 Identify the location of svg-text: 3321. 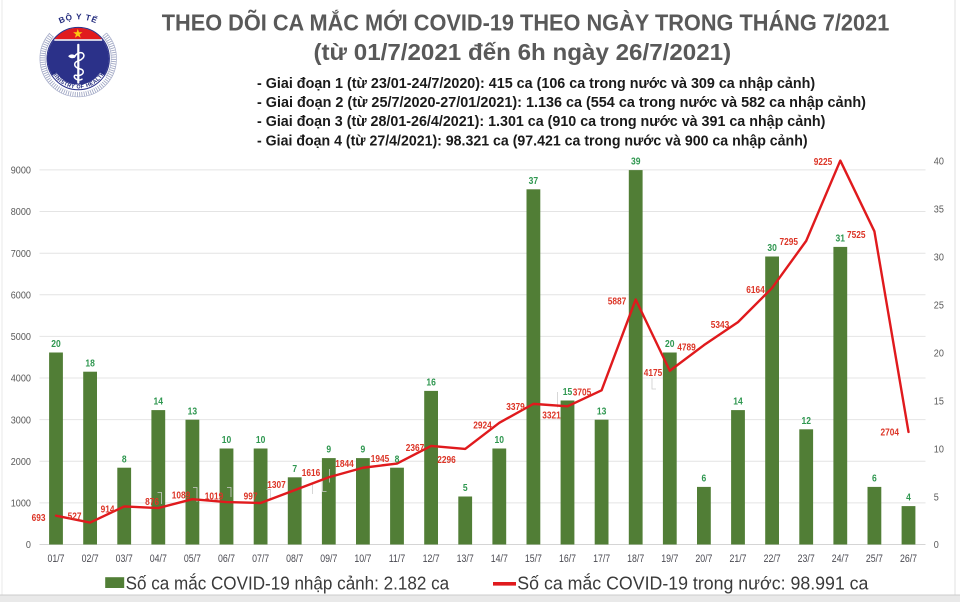
(551, 415).